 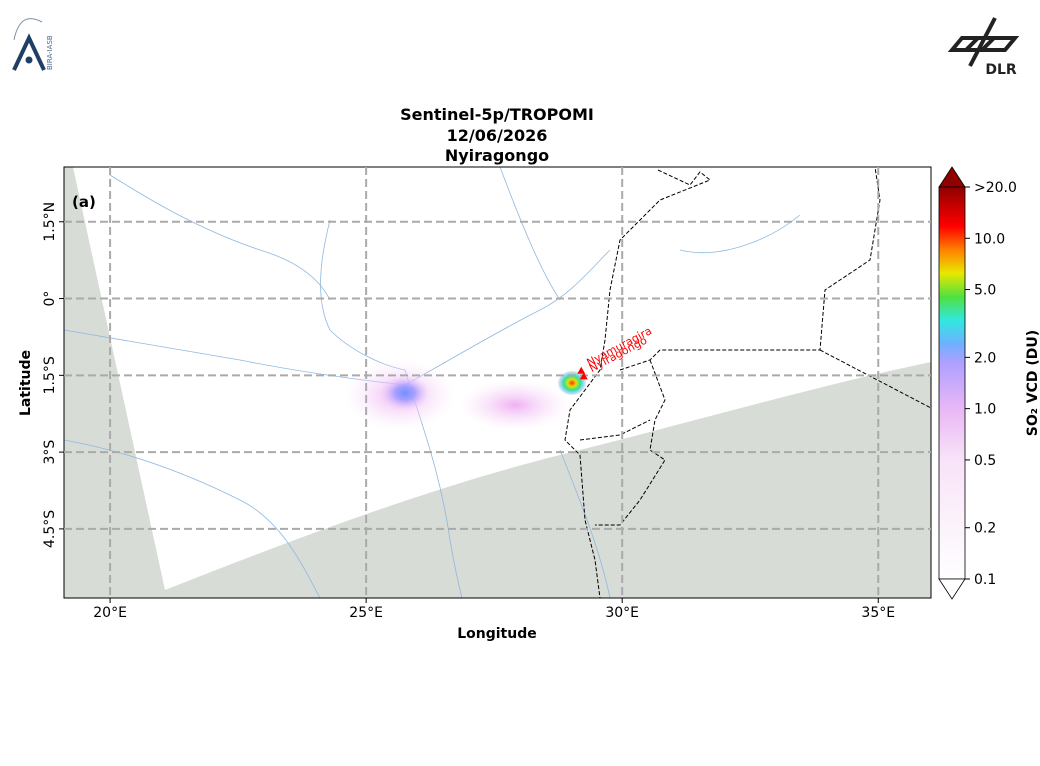 I want to click on colorbar-label: SO₂ VCD (DU), so click(x=1032, y=383).